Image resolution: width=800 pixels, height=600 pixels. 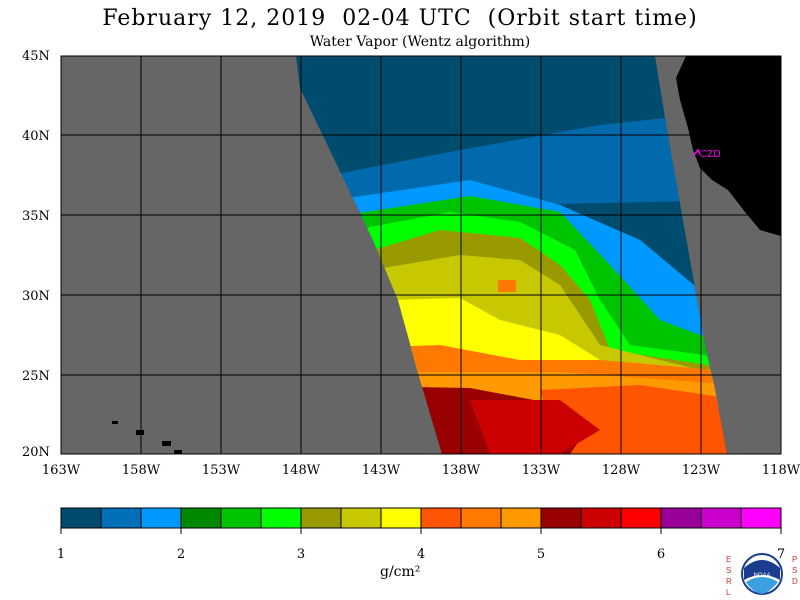 What do you see at coordinates (781, 554) in the screenshot?
I see `colorbar-label: 7` at bounding box center [781, 554].